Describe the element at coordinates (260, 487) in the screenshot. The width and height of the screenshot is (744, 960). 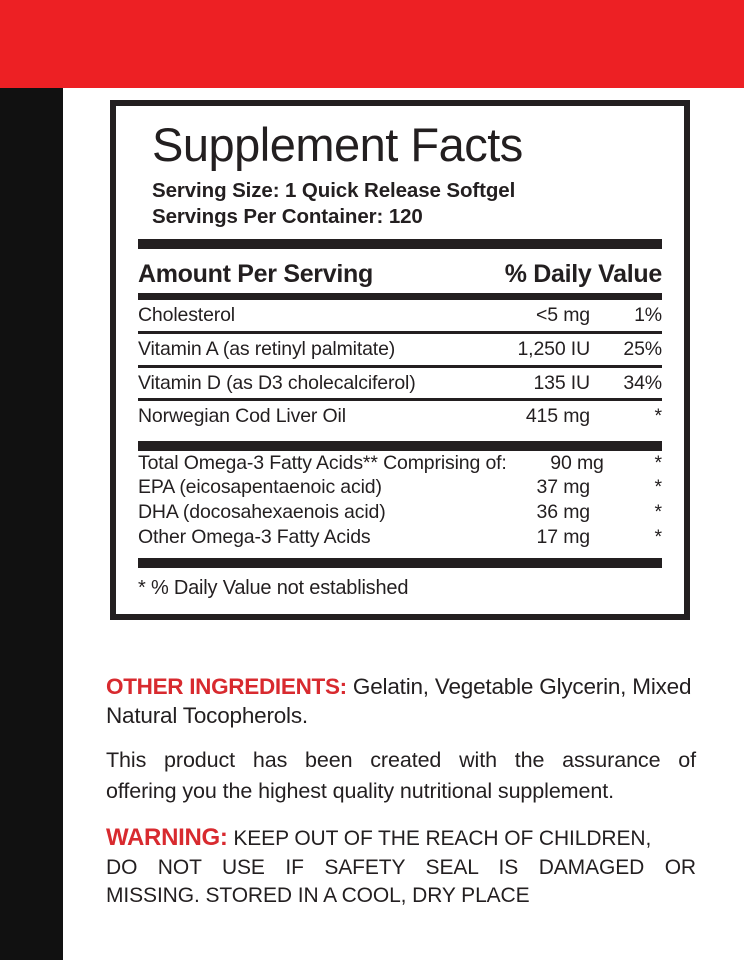
I see `nutrient-name: EPA (eicosapentaenoic acid)` at that location.